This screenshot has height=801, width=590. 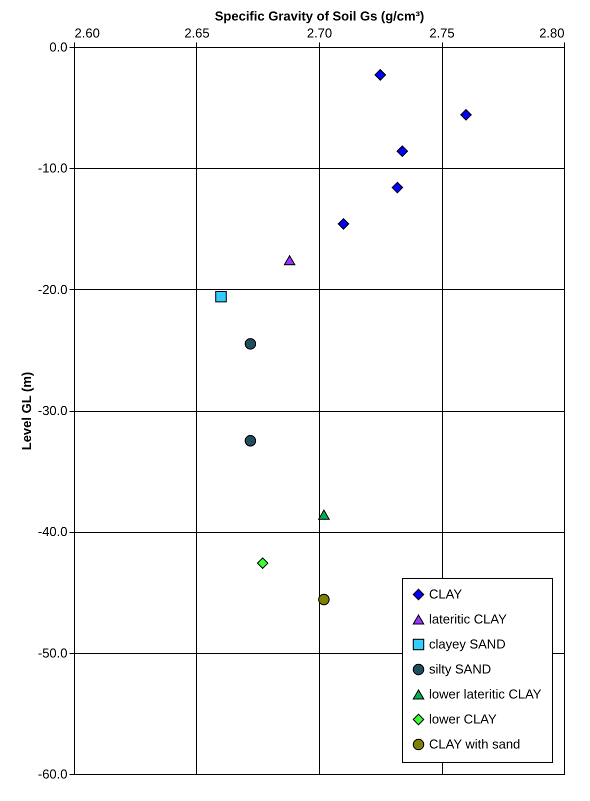 What do you see at coordinates (53, 774) in the screenshot?
I see `y-tick-label: -60.0` at bounding box center [53, 774].